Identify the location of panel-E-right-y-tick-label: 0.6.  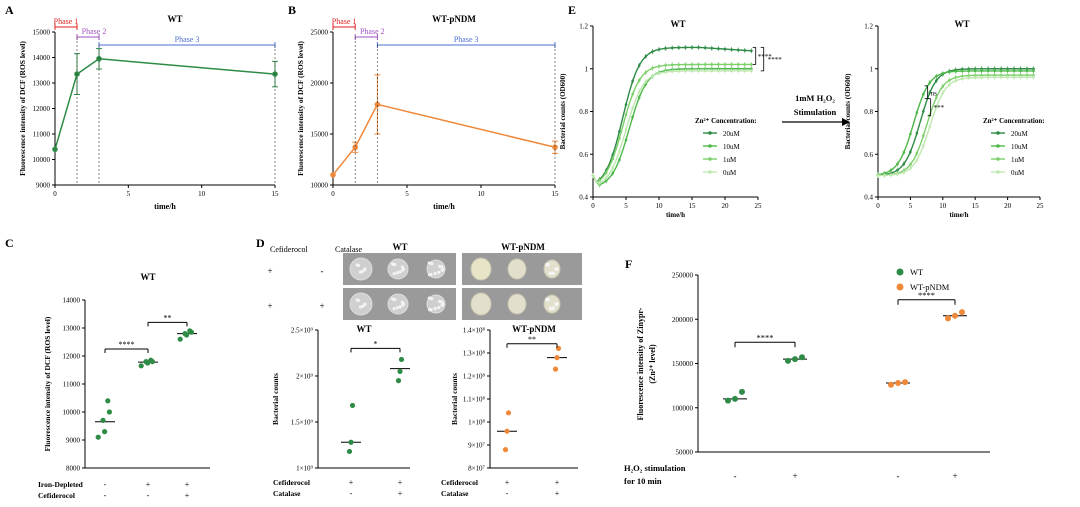
(868, 155).